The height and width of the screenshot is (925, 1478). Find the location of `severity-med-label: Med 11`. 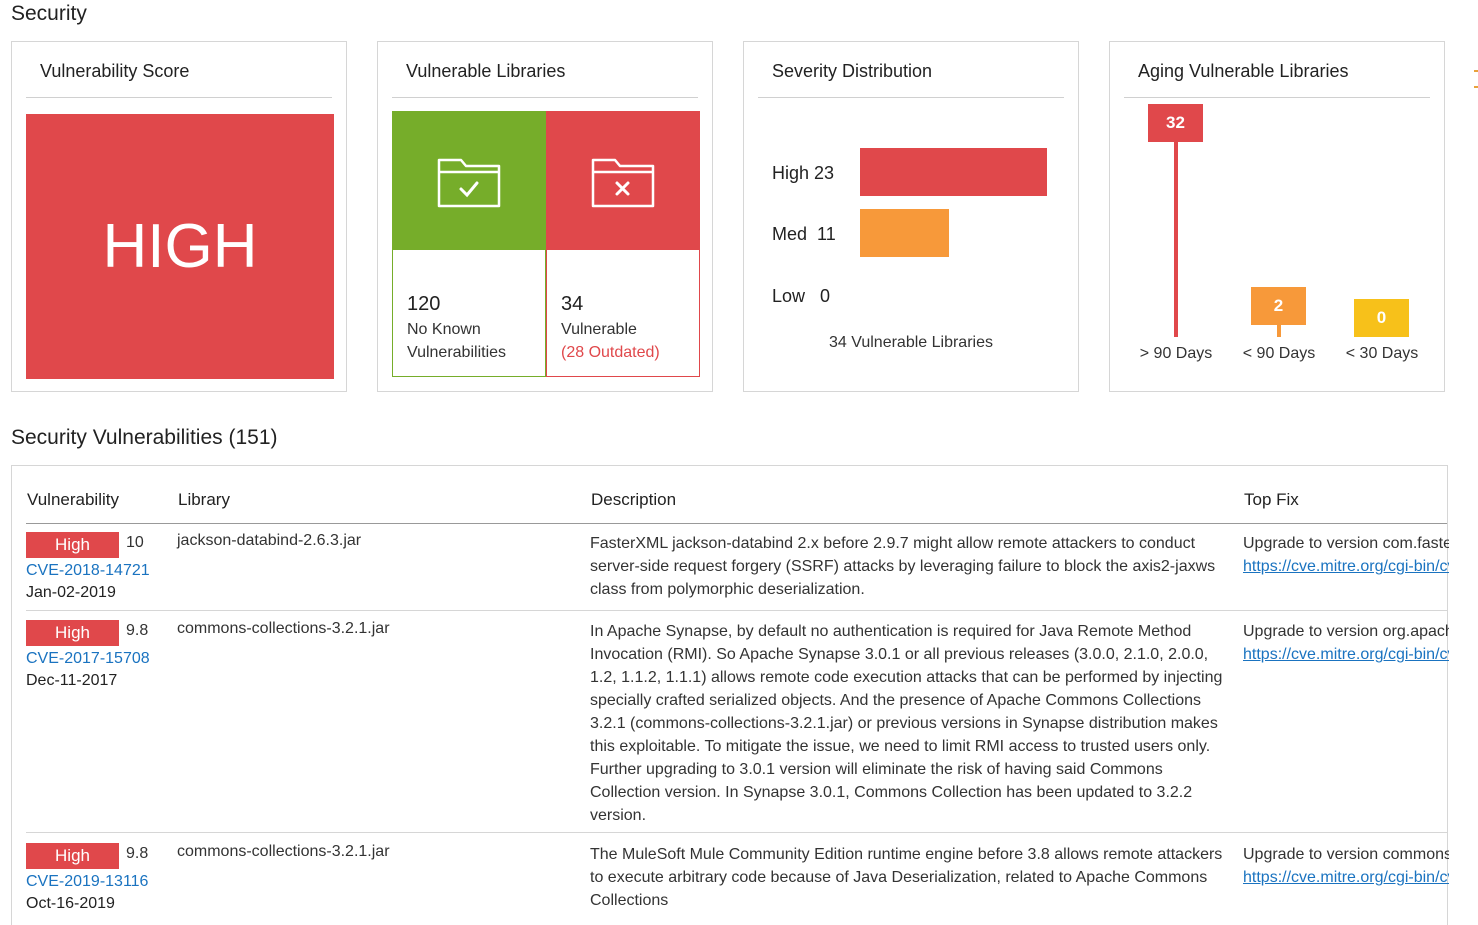

severity-med-label: Med 11 is located at coordinates (804, 234).